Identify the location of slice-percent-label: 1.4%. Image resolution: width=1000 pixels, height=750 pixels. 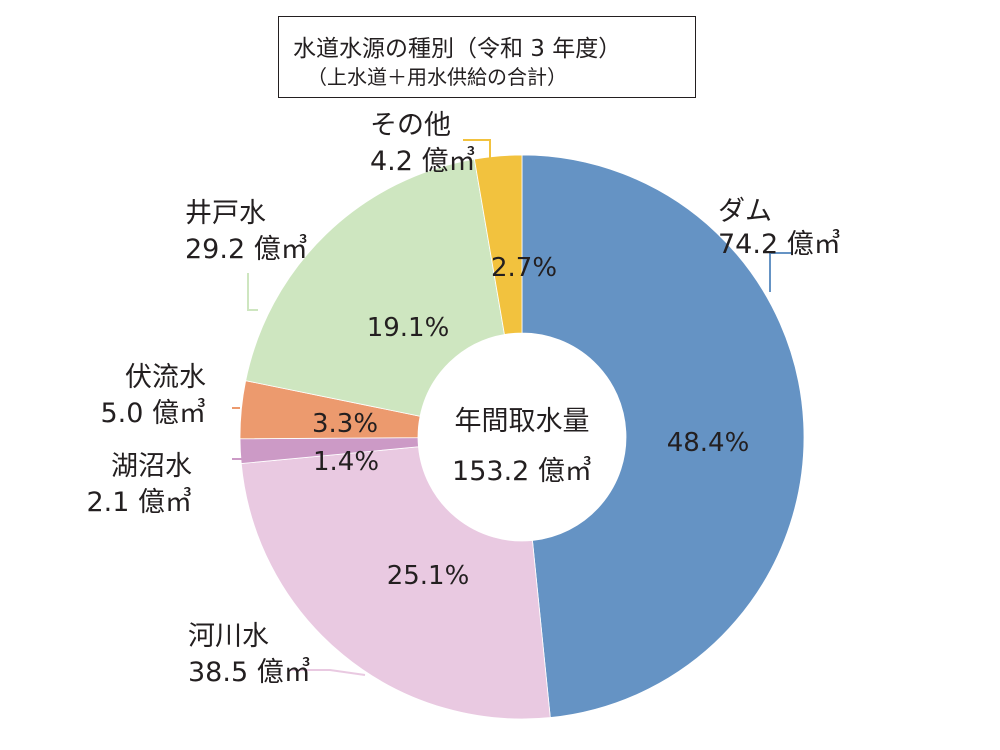
(346, 462).